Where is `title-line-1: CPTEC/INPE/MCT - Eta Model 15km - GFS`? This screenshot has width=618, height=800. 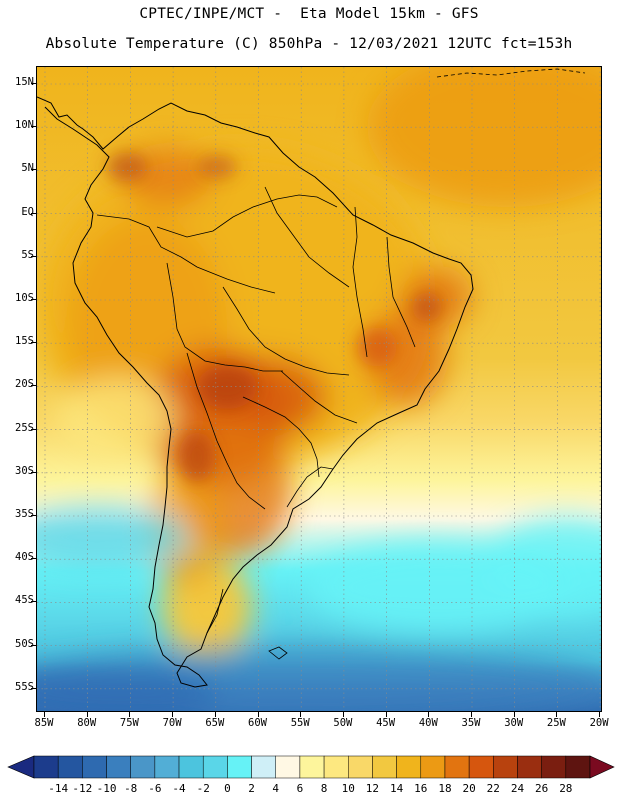 title-line-1: CPTEC/INPE/MCT - Eta Model 15km - GFS is located at coordinates (309, 14).